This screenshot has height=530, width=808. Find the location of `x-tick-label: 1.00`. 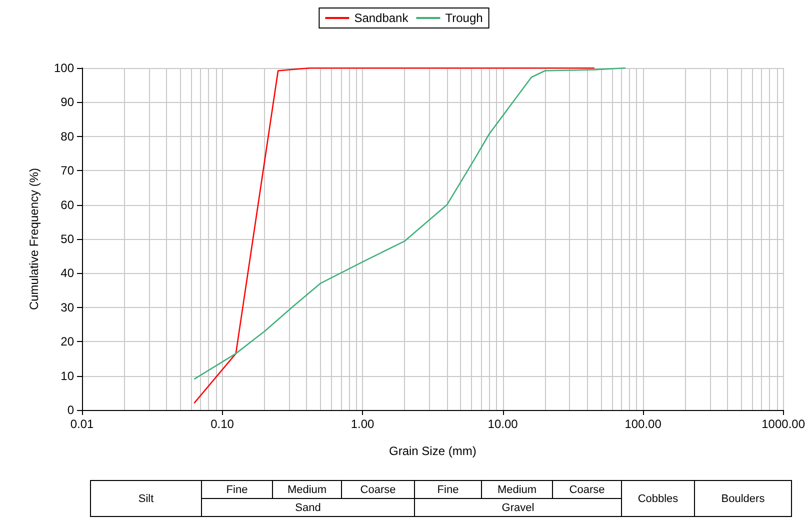

x-tick-label: 1.00 is located at coordinates (362, 424).